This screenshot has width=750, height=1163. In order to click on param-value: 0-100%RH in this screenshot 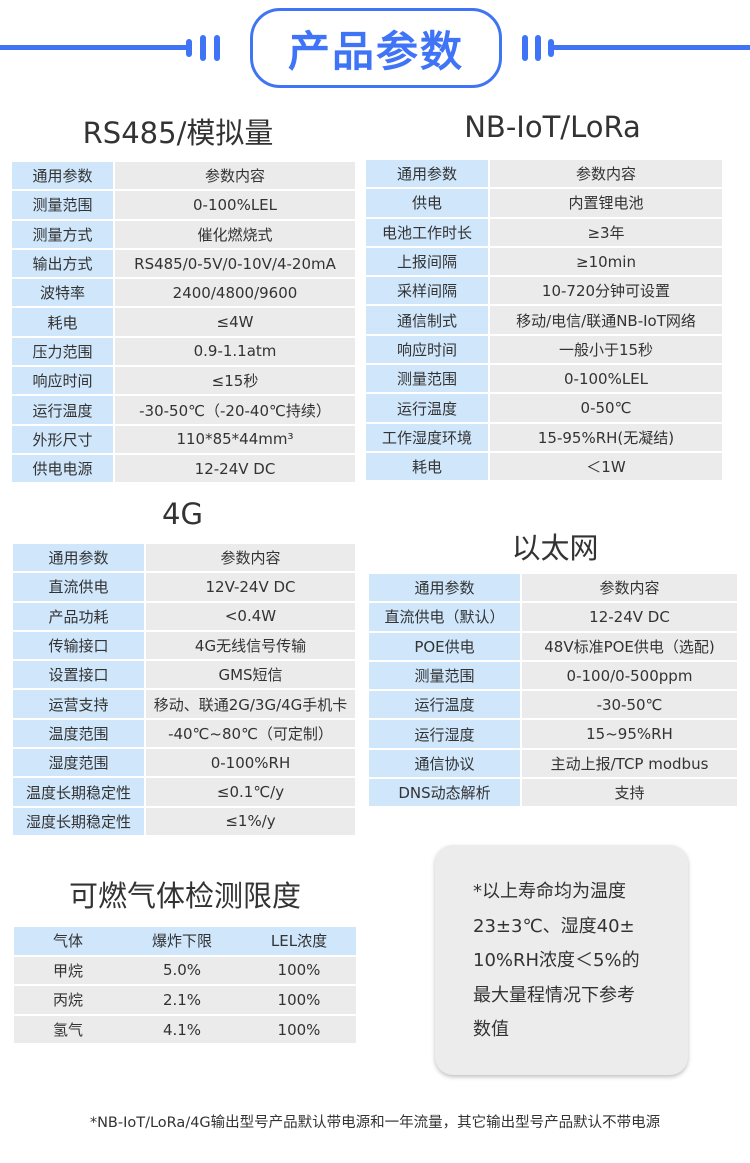, I will do `click(249, 763)`.